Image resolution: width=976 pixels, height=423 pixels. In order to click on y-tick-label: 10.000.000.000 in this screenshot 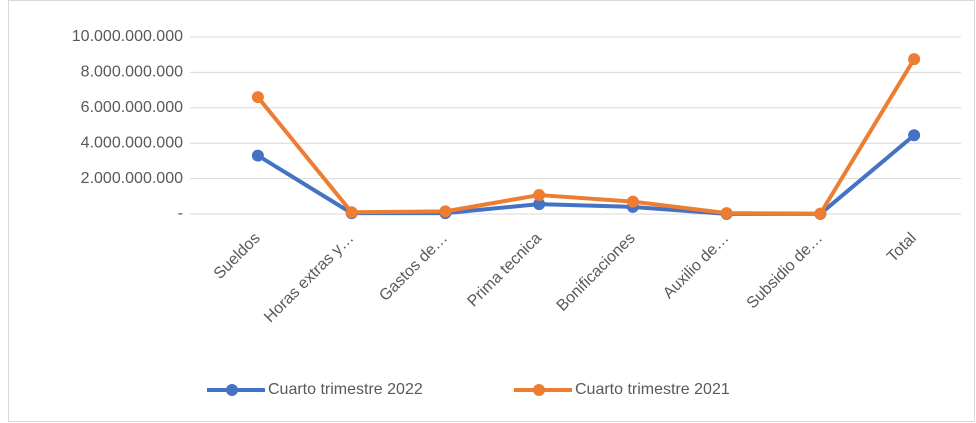, I will do `click(127, 36)`.